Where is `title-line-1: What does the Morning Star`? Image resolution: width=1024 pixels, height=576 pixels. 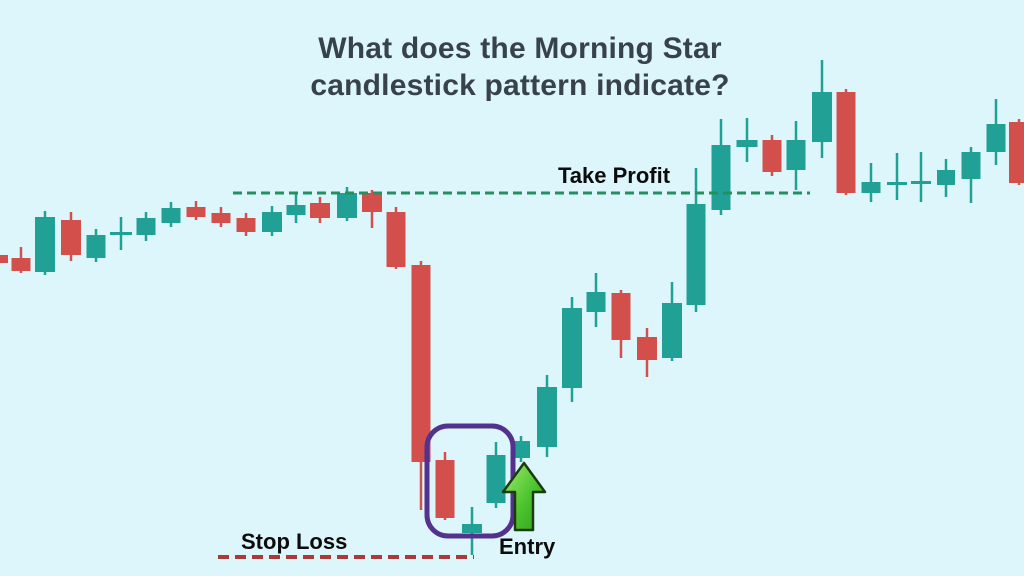
title-line-1: What does the Morning Star is located at coordinates (520, 48).